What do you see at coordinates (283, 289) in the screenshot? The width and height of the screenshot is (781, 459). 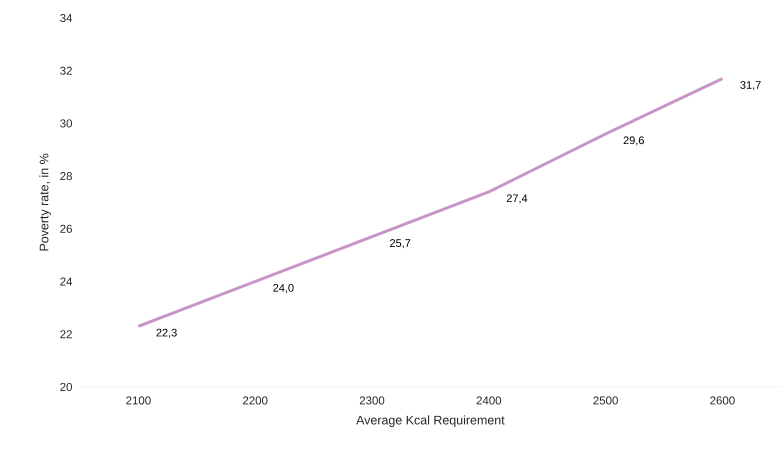 I see `data-label: 24,0` at bounding box center [283, 289].